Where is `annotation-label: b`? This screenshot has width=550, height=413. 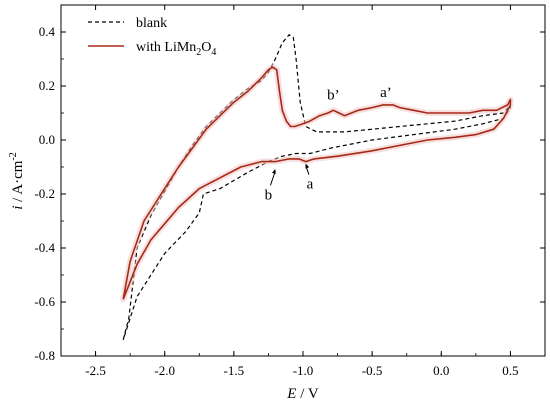 annotation-label: b is located at coordinates (269, 195).